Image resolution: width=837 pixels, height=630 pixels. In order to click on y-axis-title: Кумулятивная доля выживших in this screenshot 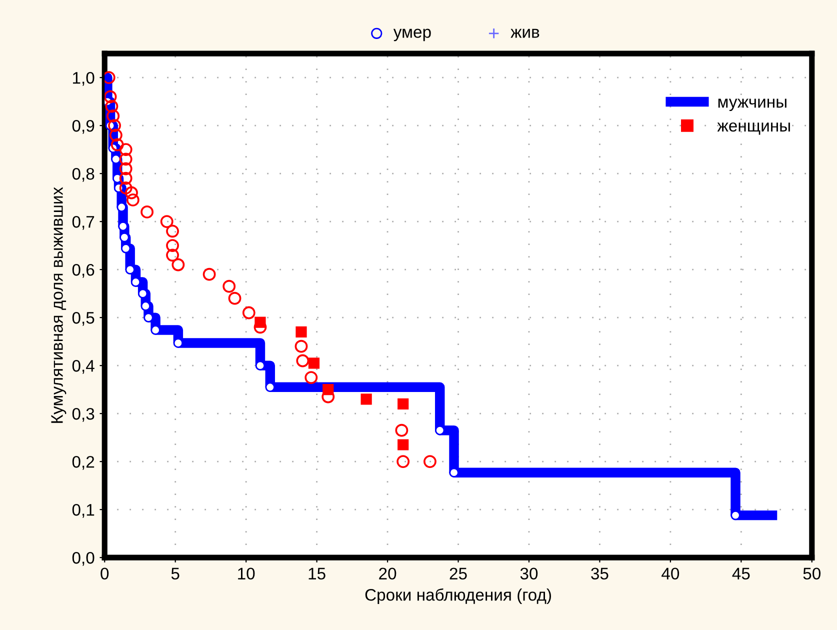, I will do `click(58, 305)`.